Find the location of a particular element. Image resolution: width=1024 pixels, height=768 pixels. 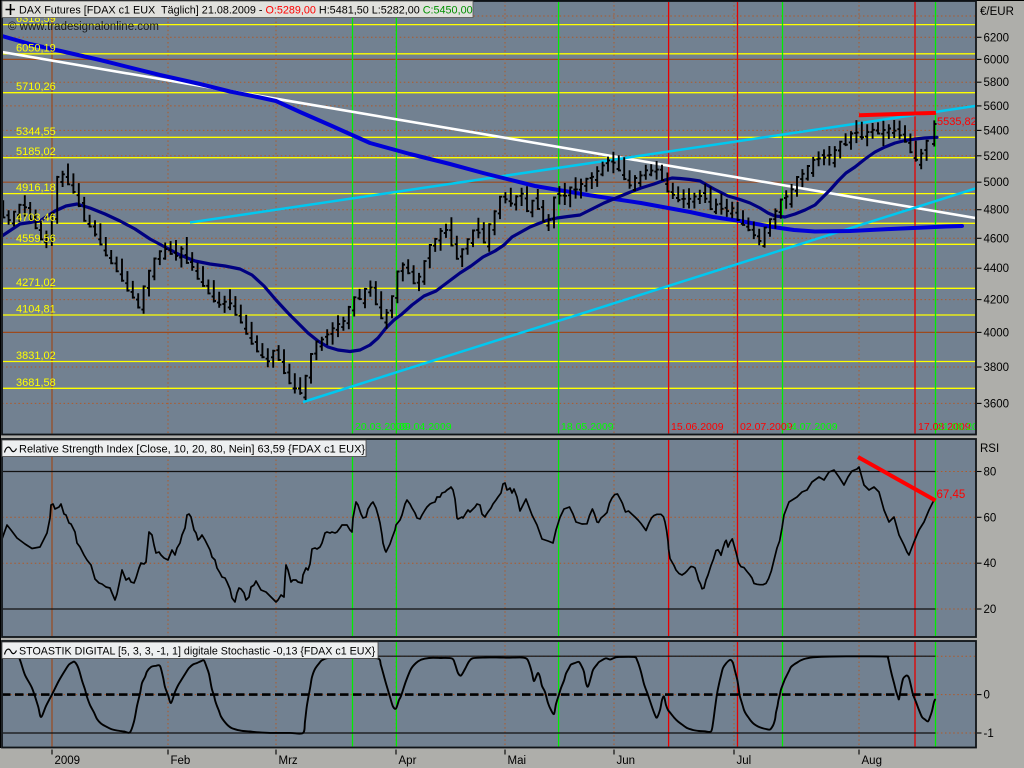

svg-text: 6000 is located at coordinates (997, 60).